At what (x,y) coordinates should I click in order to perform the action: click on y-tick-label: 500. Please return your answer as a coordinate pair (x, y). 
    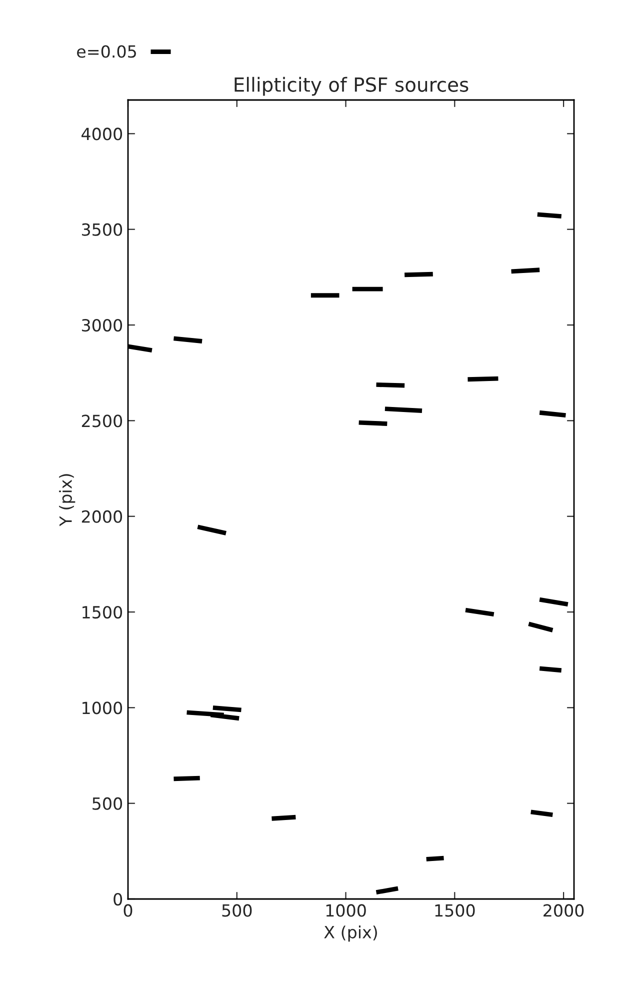
    Looking at the image, I should click on (107, 803).